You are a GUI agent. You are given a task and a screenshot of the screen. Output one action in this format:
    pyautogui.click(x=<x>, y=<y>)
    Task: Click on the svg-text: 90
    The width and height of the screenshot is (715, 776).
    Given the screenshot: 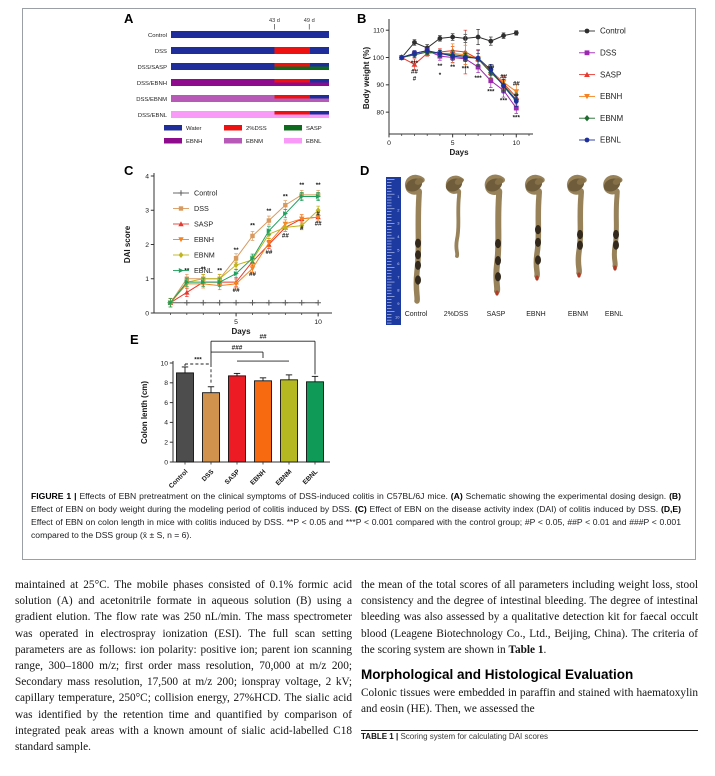 What is the action you would take?
    pyautogui.click(x=380, y=85)
    